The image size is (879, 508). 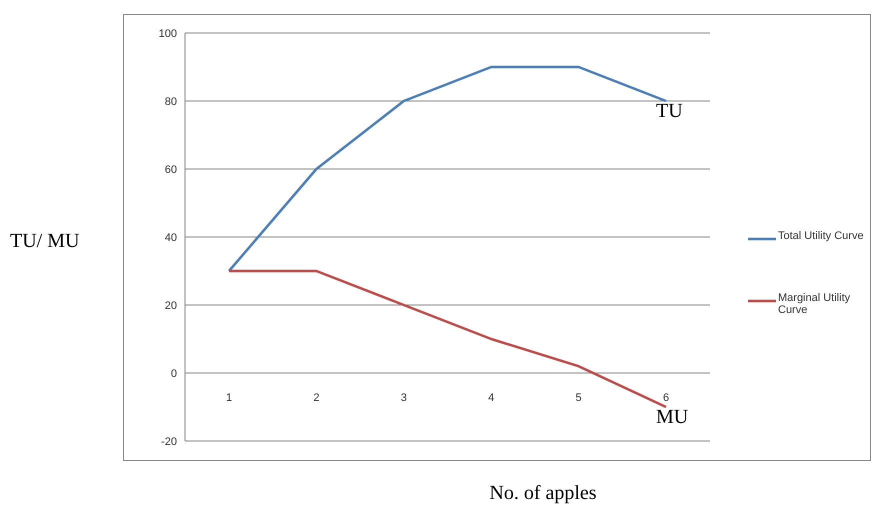 What do you see at coordinates (670, 111) in the screenshot?
I see `annotation: TU` at bounding box center [670, 111].